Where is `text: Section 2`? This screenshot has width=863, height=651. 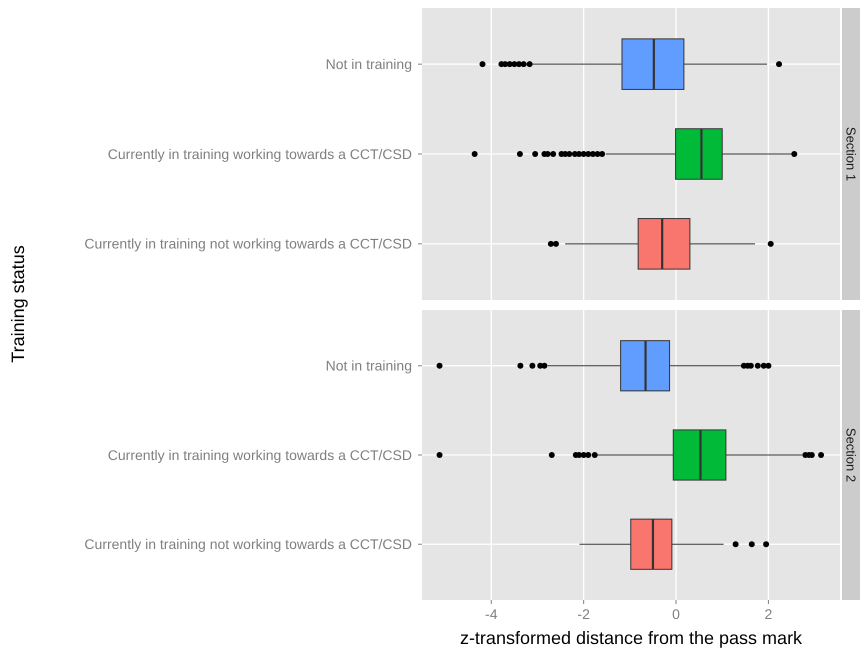
text: Section 2 is located at coordinates (850, 455).